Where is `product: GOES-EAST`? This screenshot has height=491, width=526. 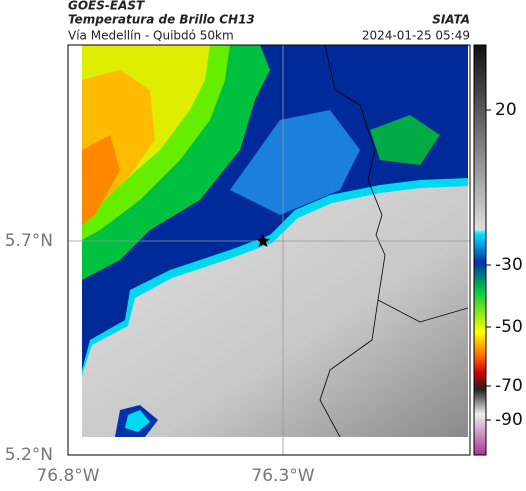
product: GOES-EAST is located at coordinates (106, 6).